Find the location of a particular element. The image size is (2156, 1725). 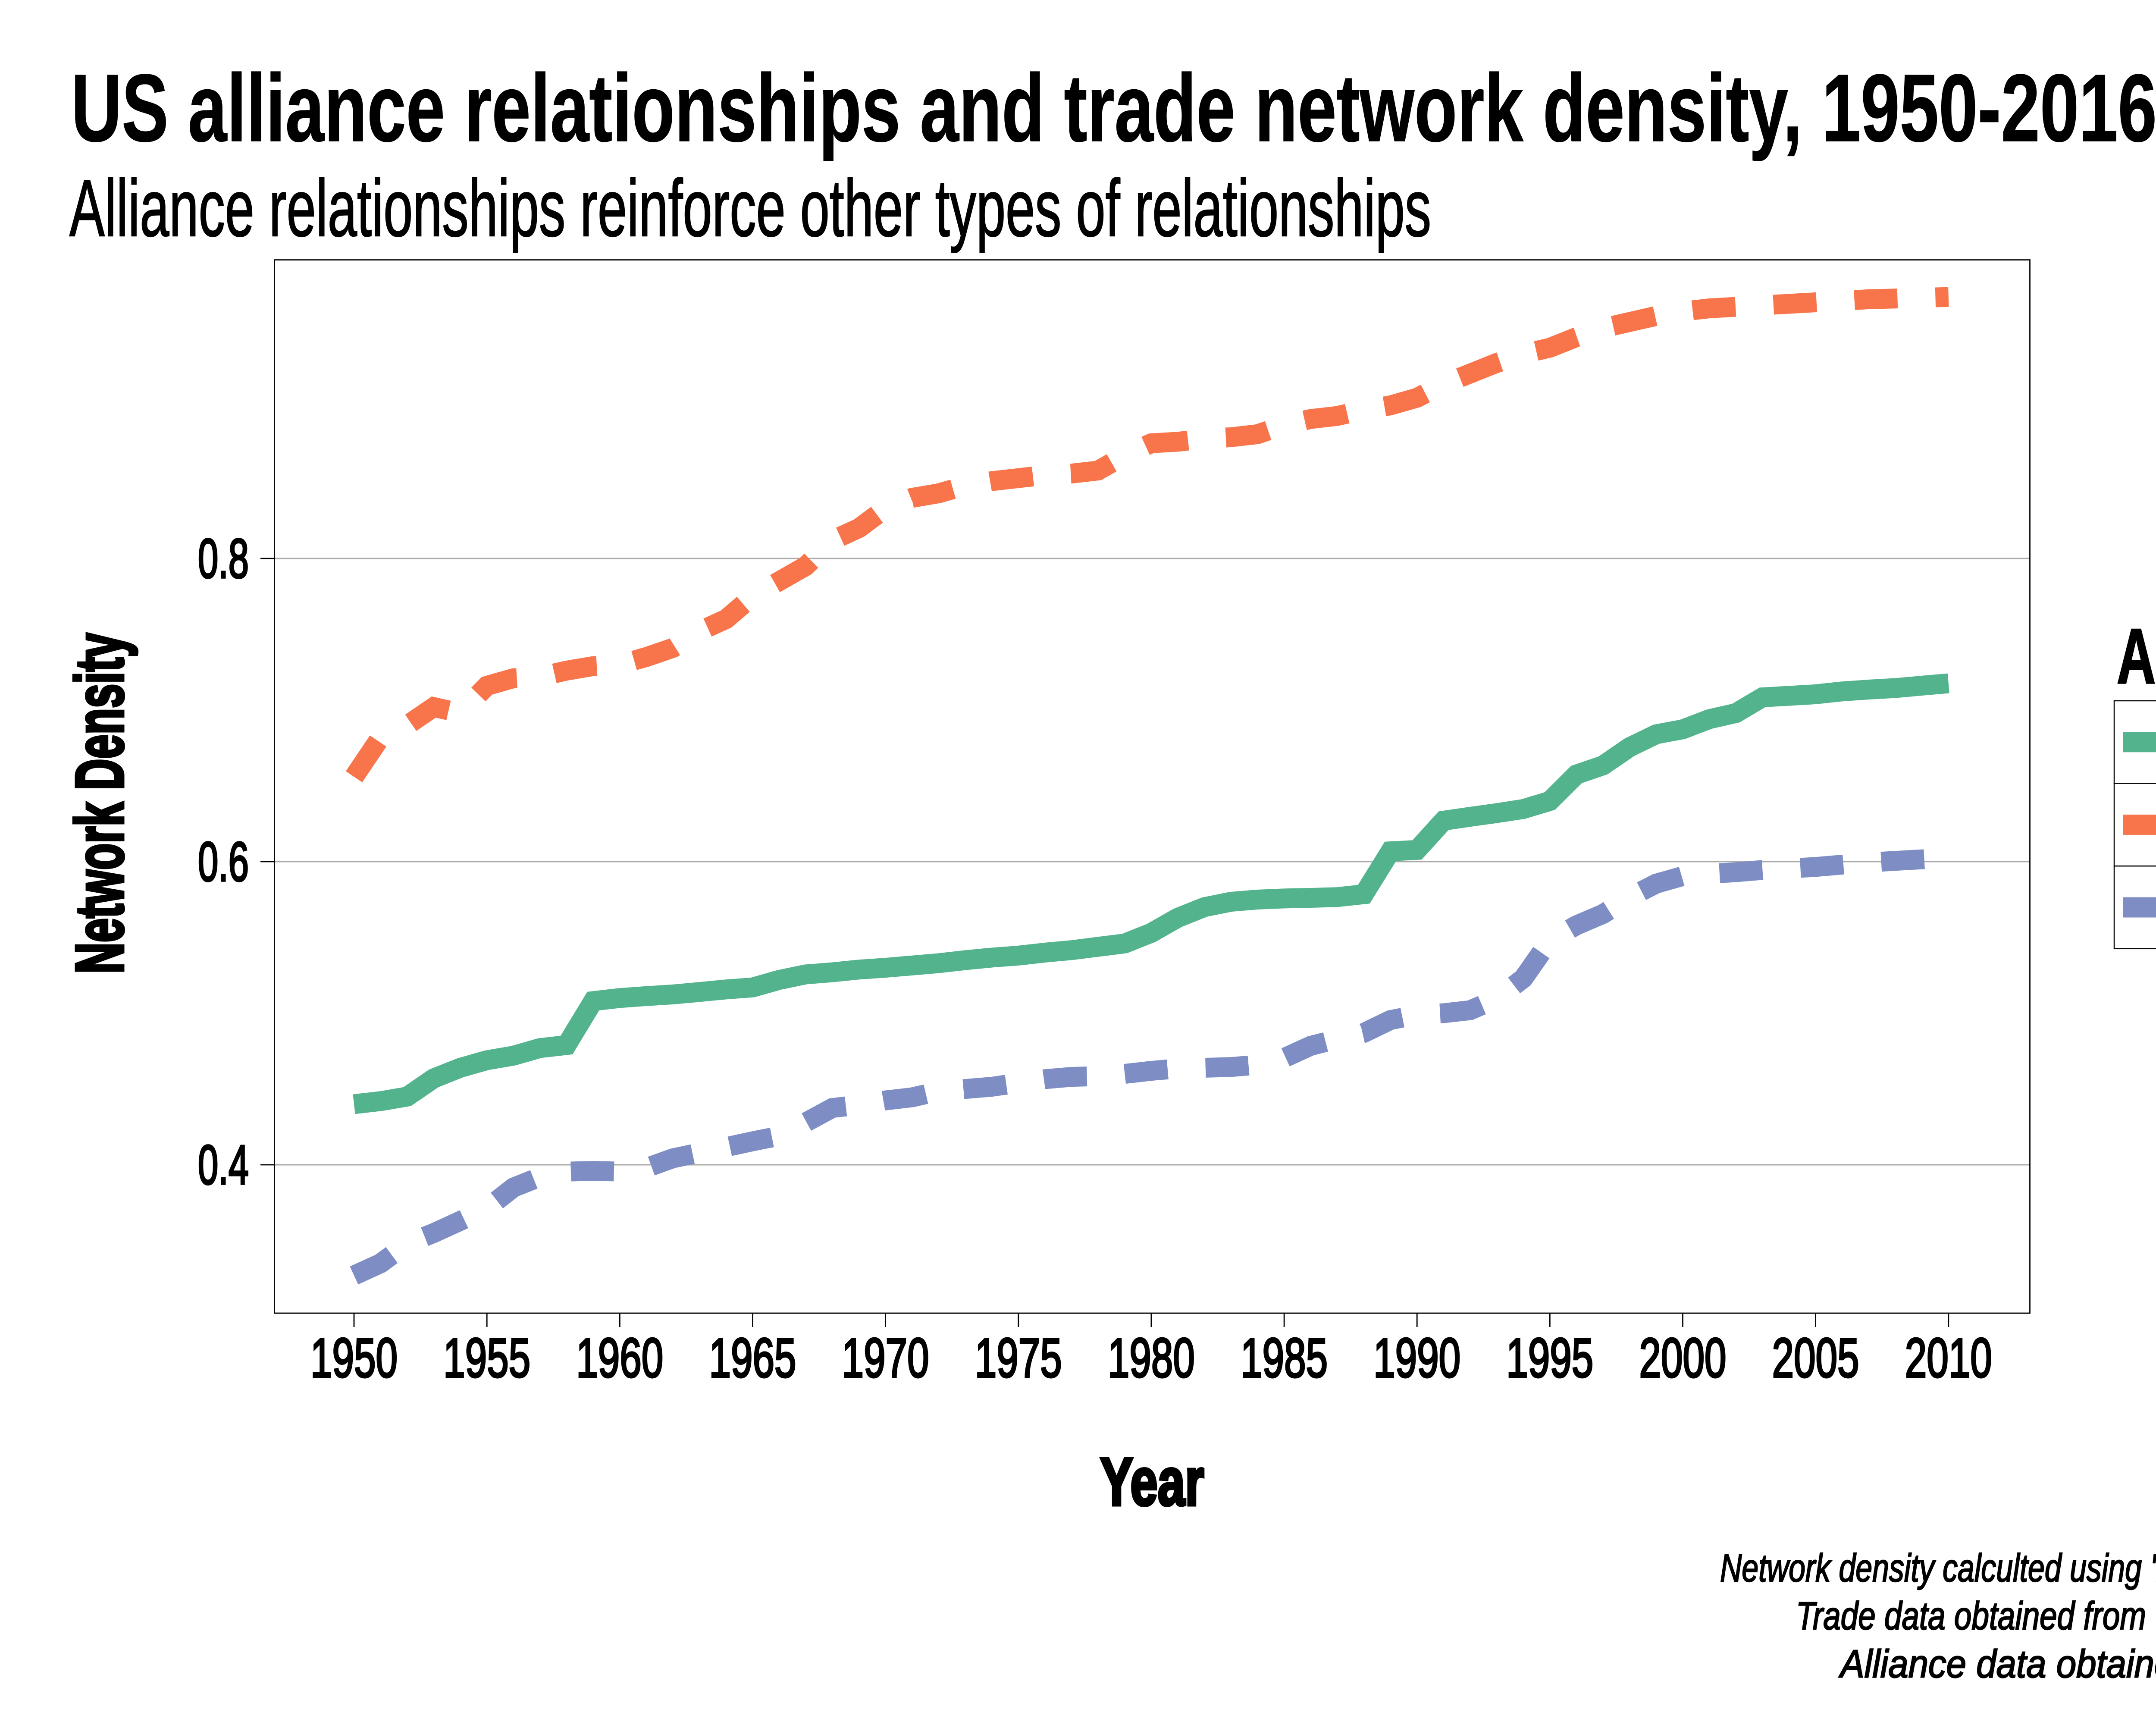

svg-text: Alliance Relationship is located at coordinates (2136, 657).